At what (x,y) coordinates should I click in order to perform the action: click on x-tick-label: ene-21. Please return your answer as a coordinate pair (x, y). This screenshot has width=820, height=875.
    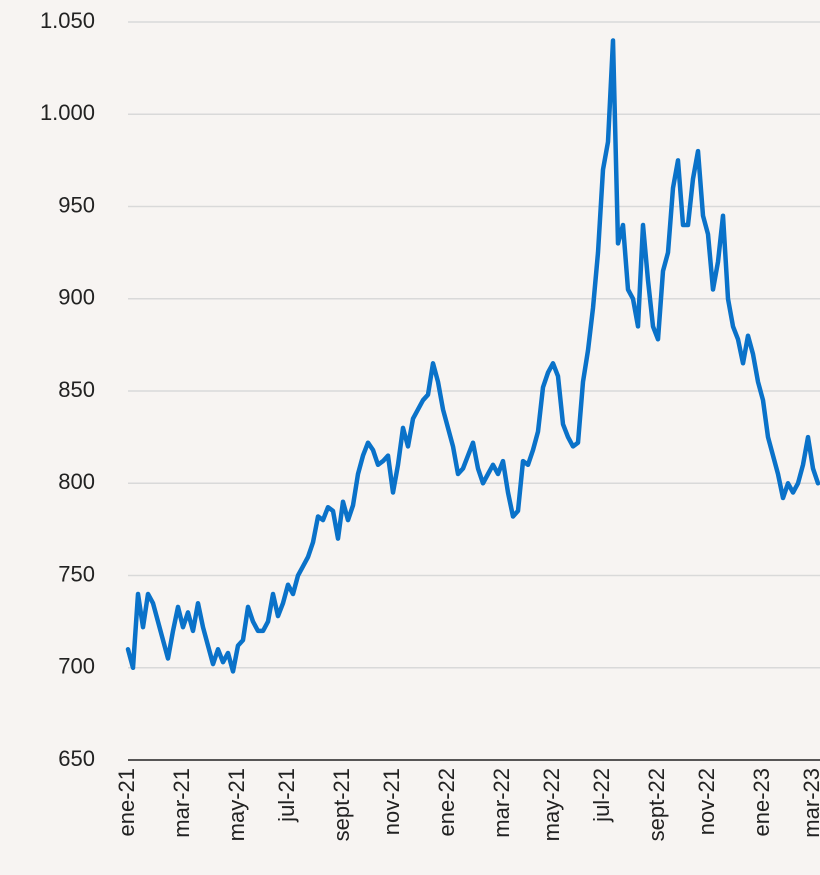
    Looking at the image, I should click on (126, 802).